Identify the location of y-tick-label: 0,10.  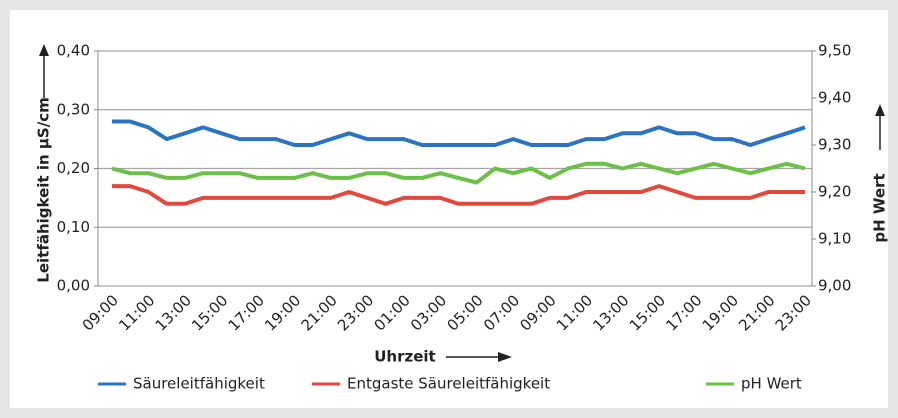
(73, 227).